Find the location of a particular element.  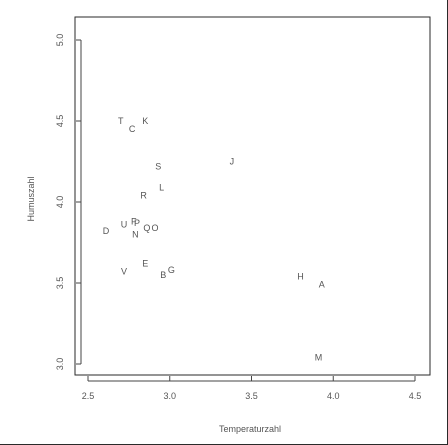

y-tick-label: 3.0 is located at coordinates (60, 364).